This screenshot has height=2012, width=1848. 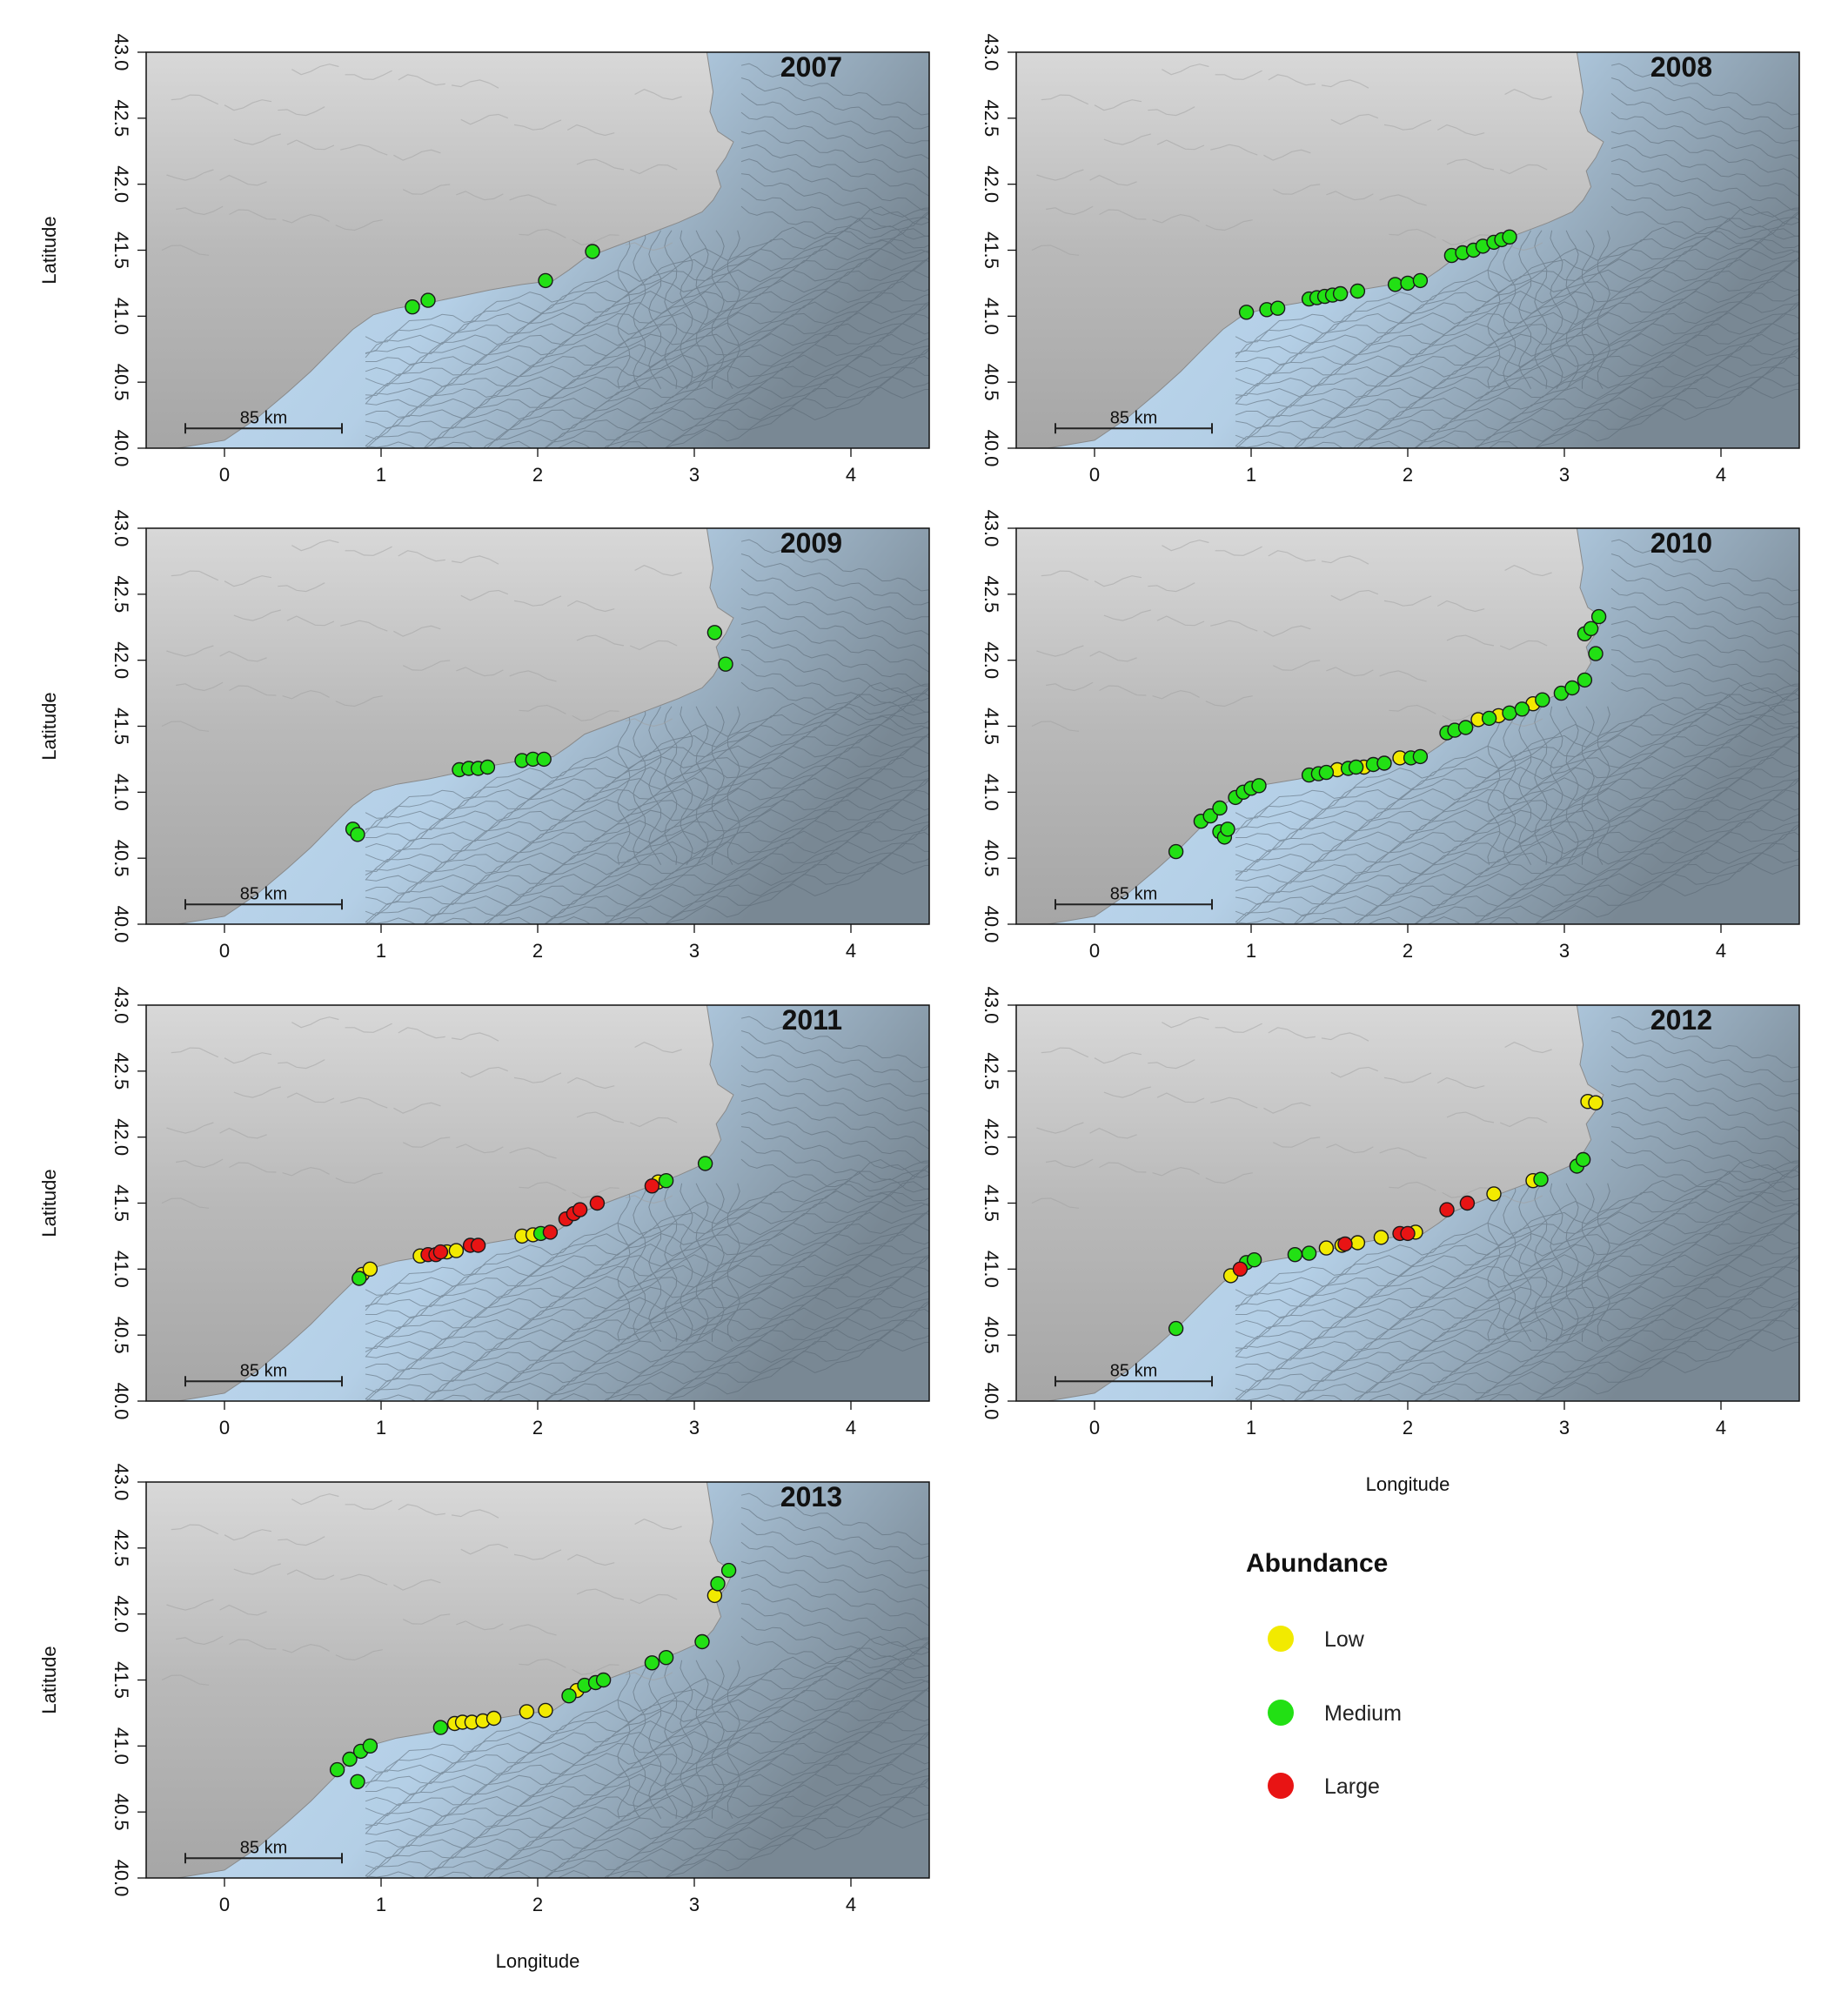 What do you see at coordinates (1681, 543) in the screenshot?
I see `panel-year-label: 2010` at bounding box center [1681, 543].